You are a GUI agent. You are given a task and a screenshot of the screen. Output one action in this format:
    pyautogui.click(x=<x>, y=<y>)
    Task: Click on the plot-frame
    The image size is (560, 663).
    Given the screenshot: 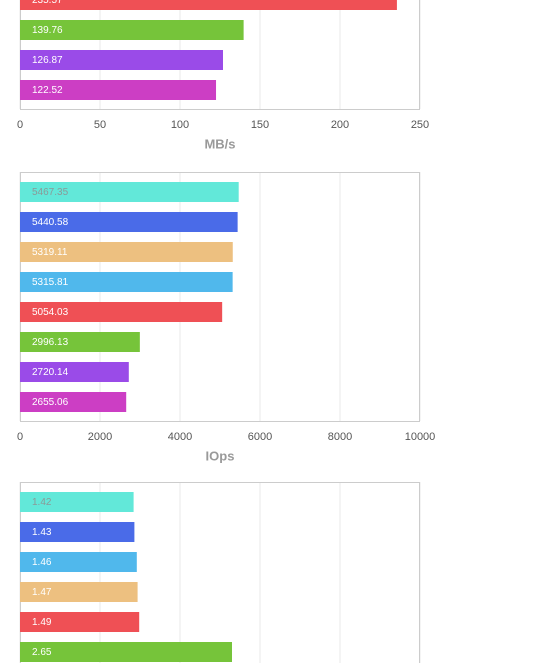 What is the action you would take?
    pyautogui.click(x=220, y=55)
    